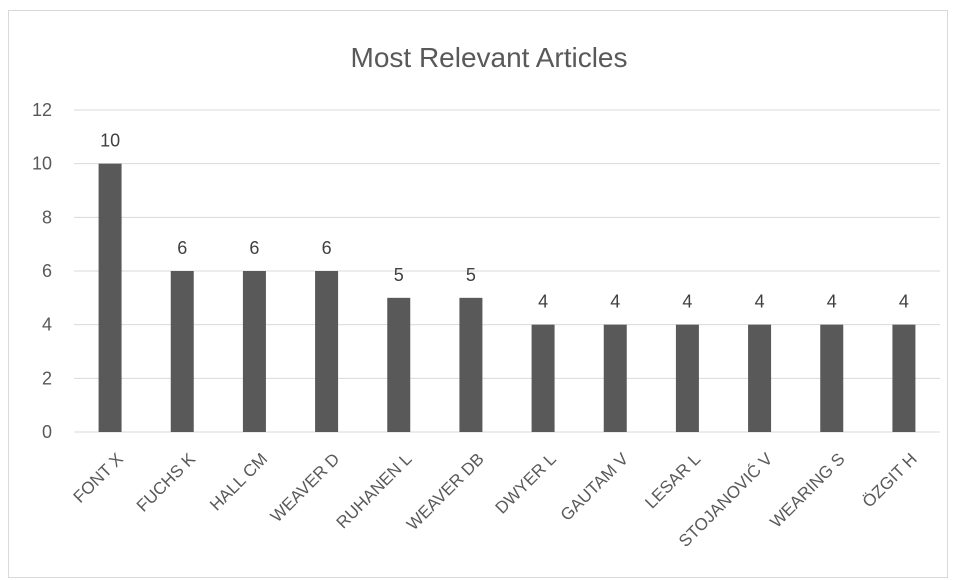 This screenshot has height=580, width=957. I want to click on chart-title: Most Relevant Articles, so click(489, 57).